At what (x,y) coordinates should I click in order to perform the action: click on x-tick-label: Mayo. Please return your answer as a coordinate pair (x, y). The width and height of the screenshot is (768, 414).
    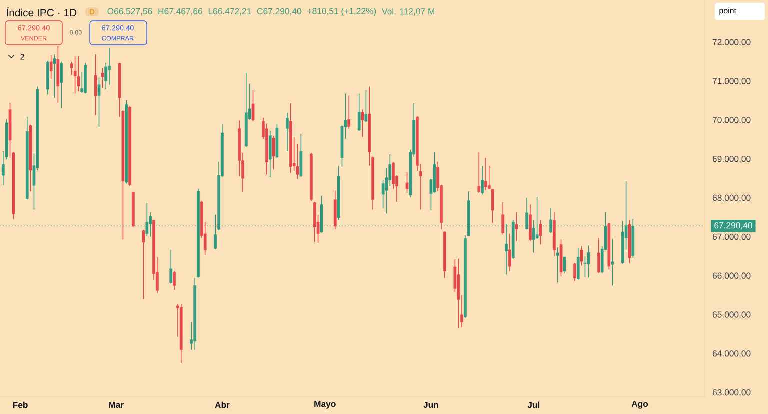
    Looking at the image, I should click on (325, 405).